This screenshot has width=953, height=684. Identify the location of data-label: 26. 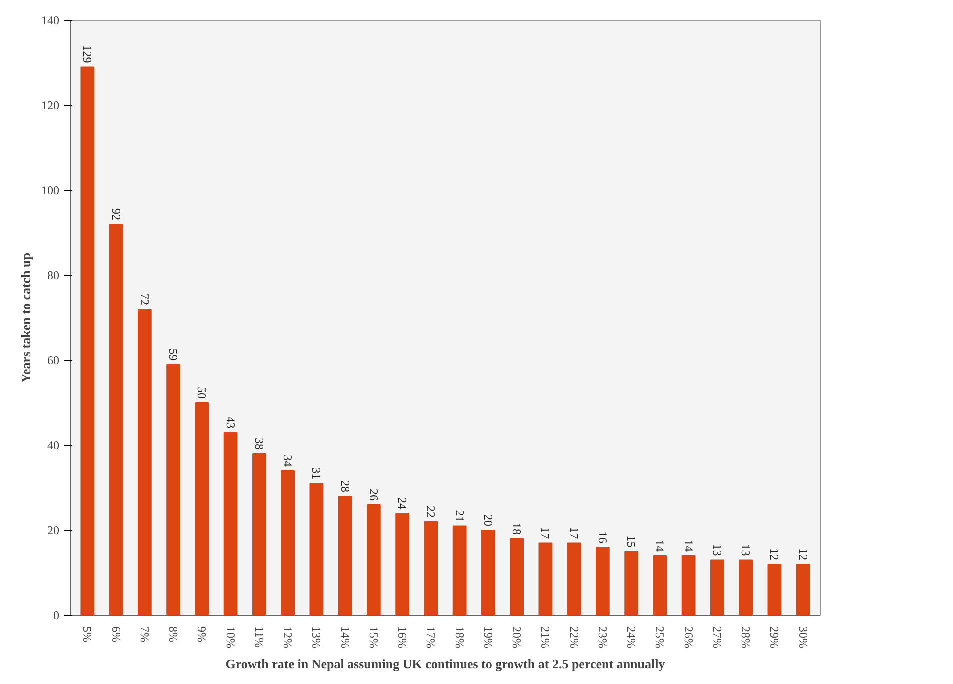
(373, 495).